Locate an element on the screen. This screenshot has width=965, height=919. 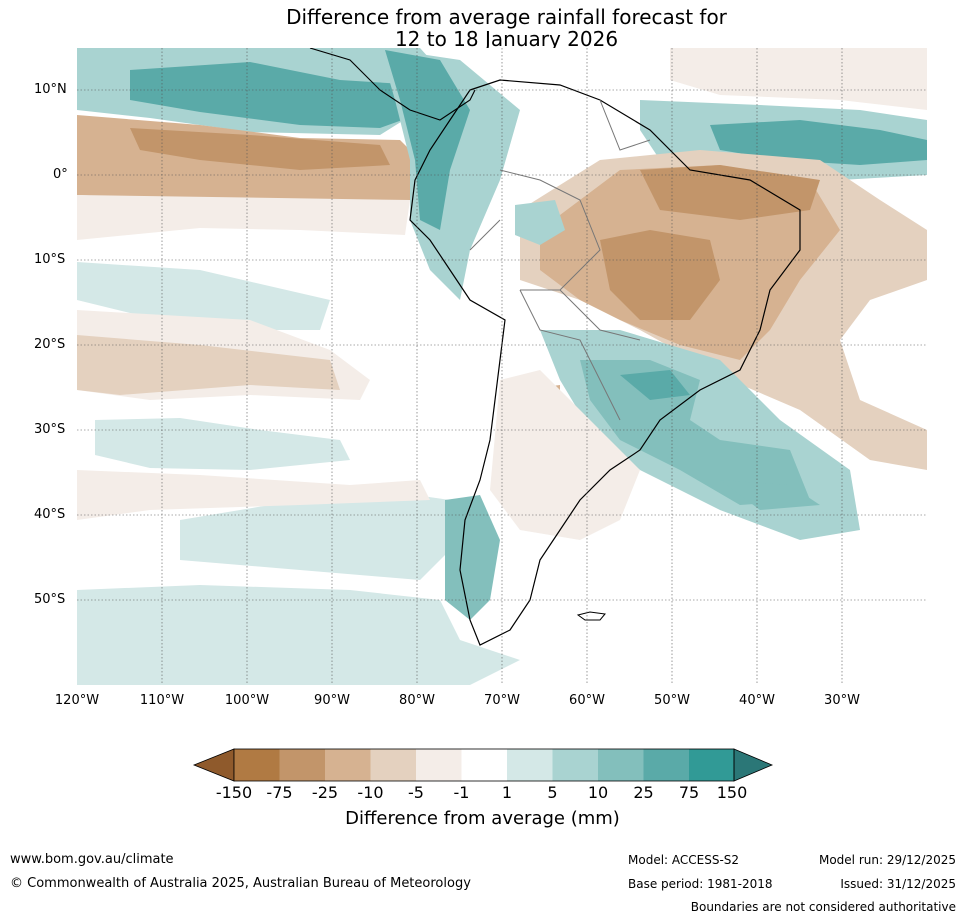
colorbar-swatch-m150-m75 is located at coordinates (257, 765).